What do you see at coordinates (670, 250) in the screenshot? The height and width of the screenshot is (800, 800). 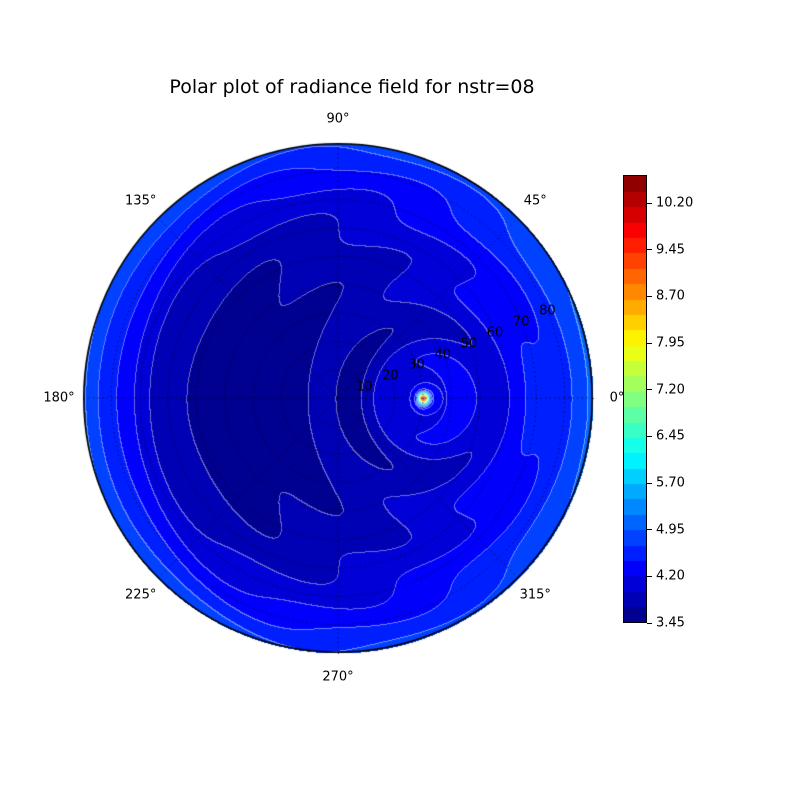 I see `colorbar-tick-label: 9.45` at bounding box center [670, 250].